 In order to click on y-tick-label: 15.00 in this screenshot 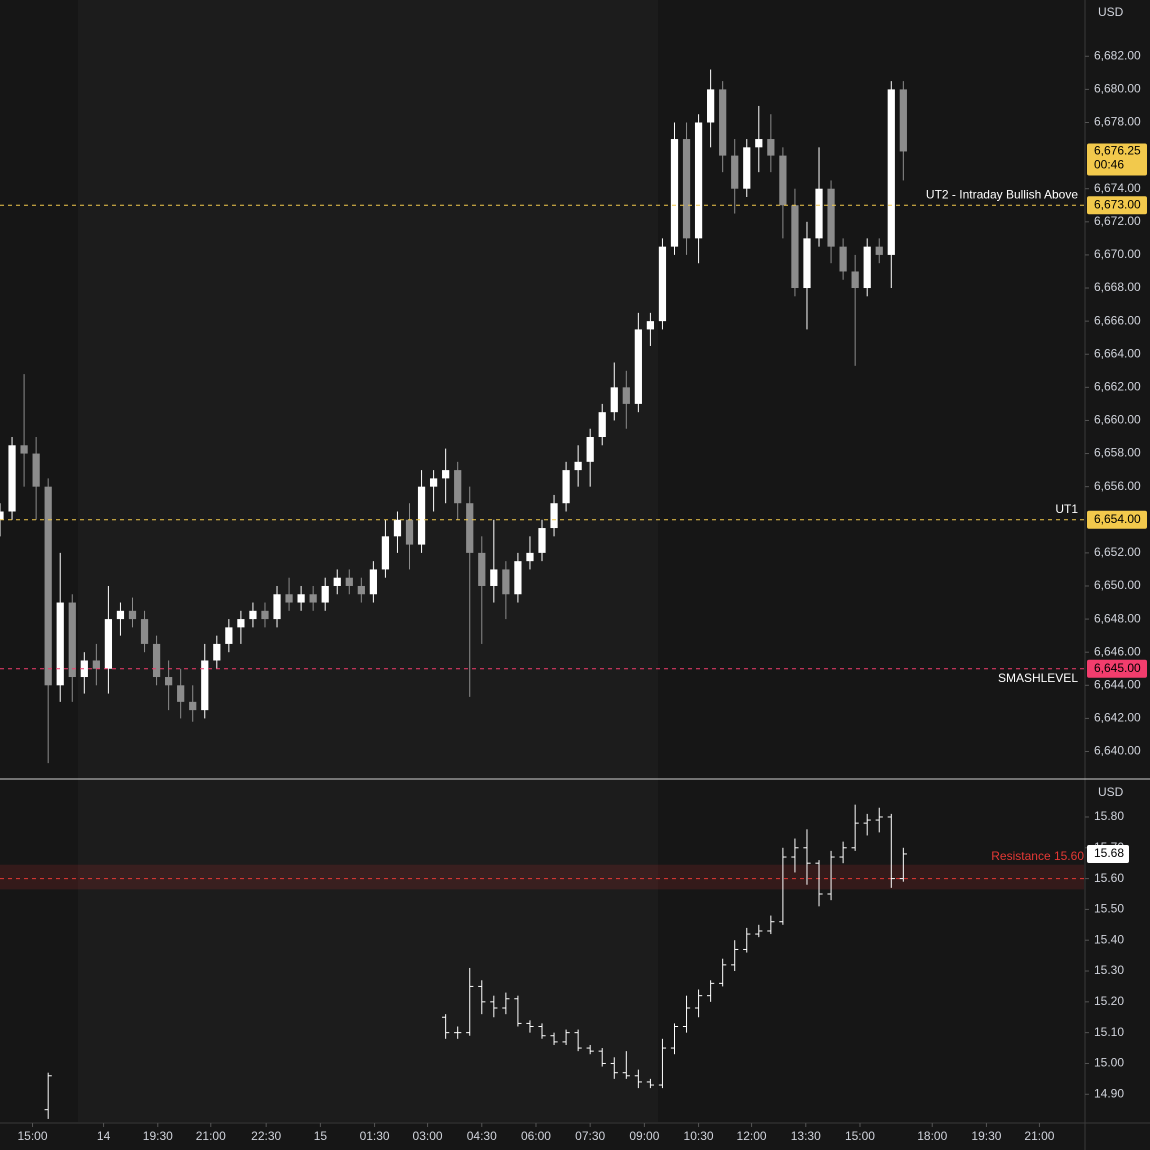, I will do `click(1109, 1063)`.